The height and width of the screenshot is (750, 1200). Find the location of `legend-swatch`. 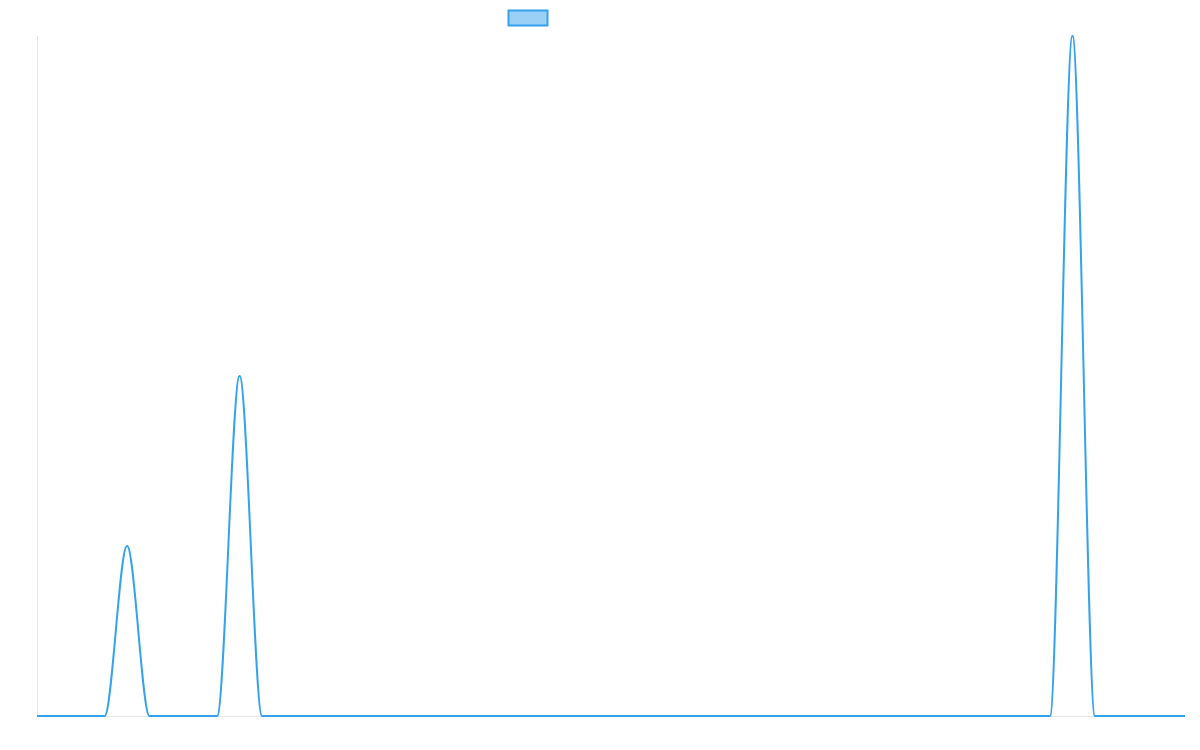

legend-swatch is located at coordinates (528, 18).